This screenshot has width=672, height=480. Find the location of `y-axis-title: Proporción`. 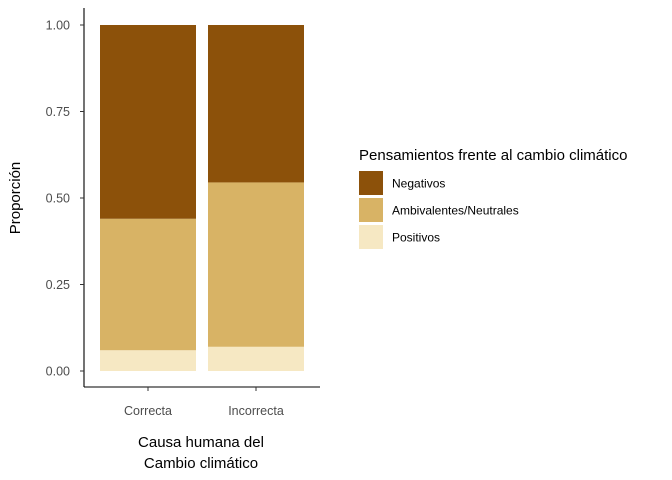

y-axis-title: Proporción is located at coordinates (15, 198).